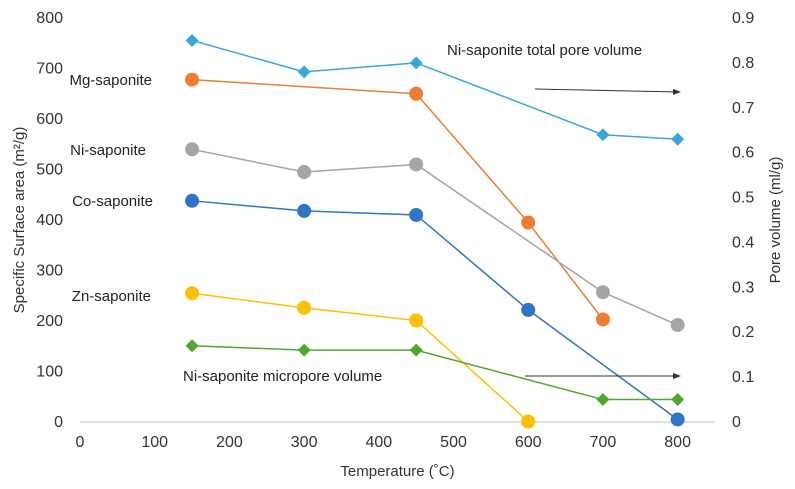 This screenshot has width=795, height=489. I want to click on x-tick-label: 0, so click(80, 442).